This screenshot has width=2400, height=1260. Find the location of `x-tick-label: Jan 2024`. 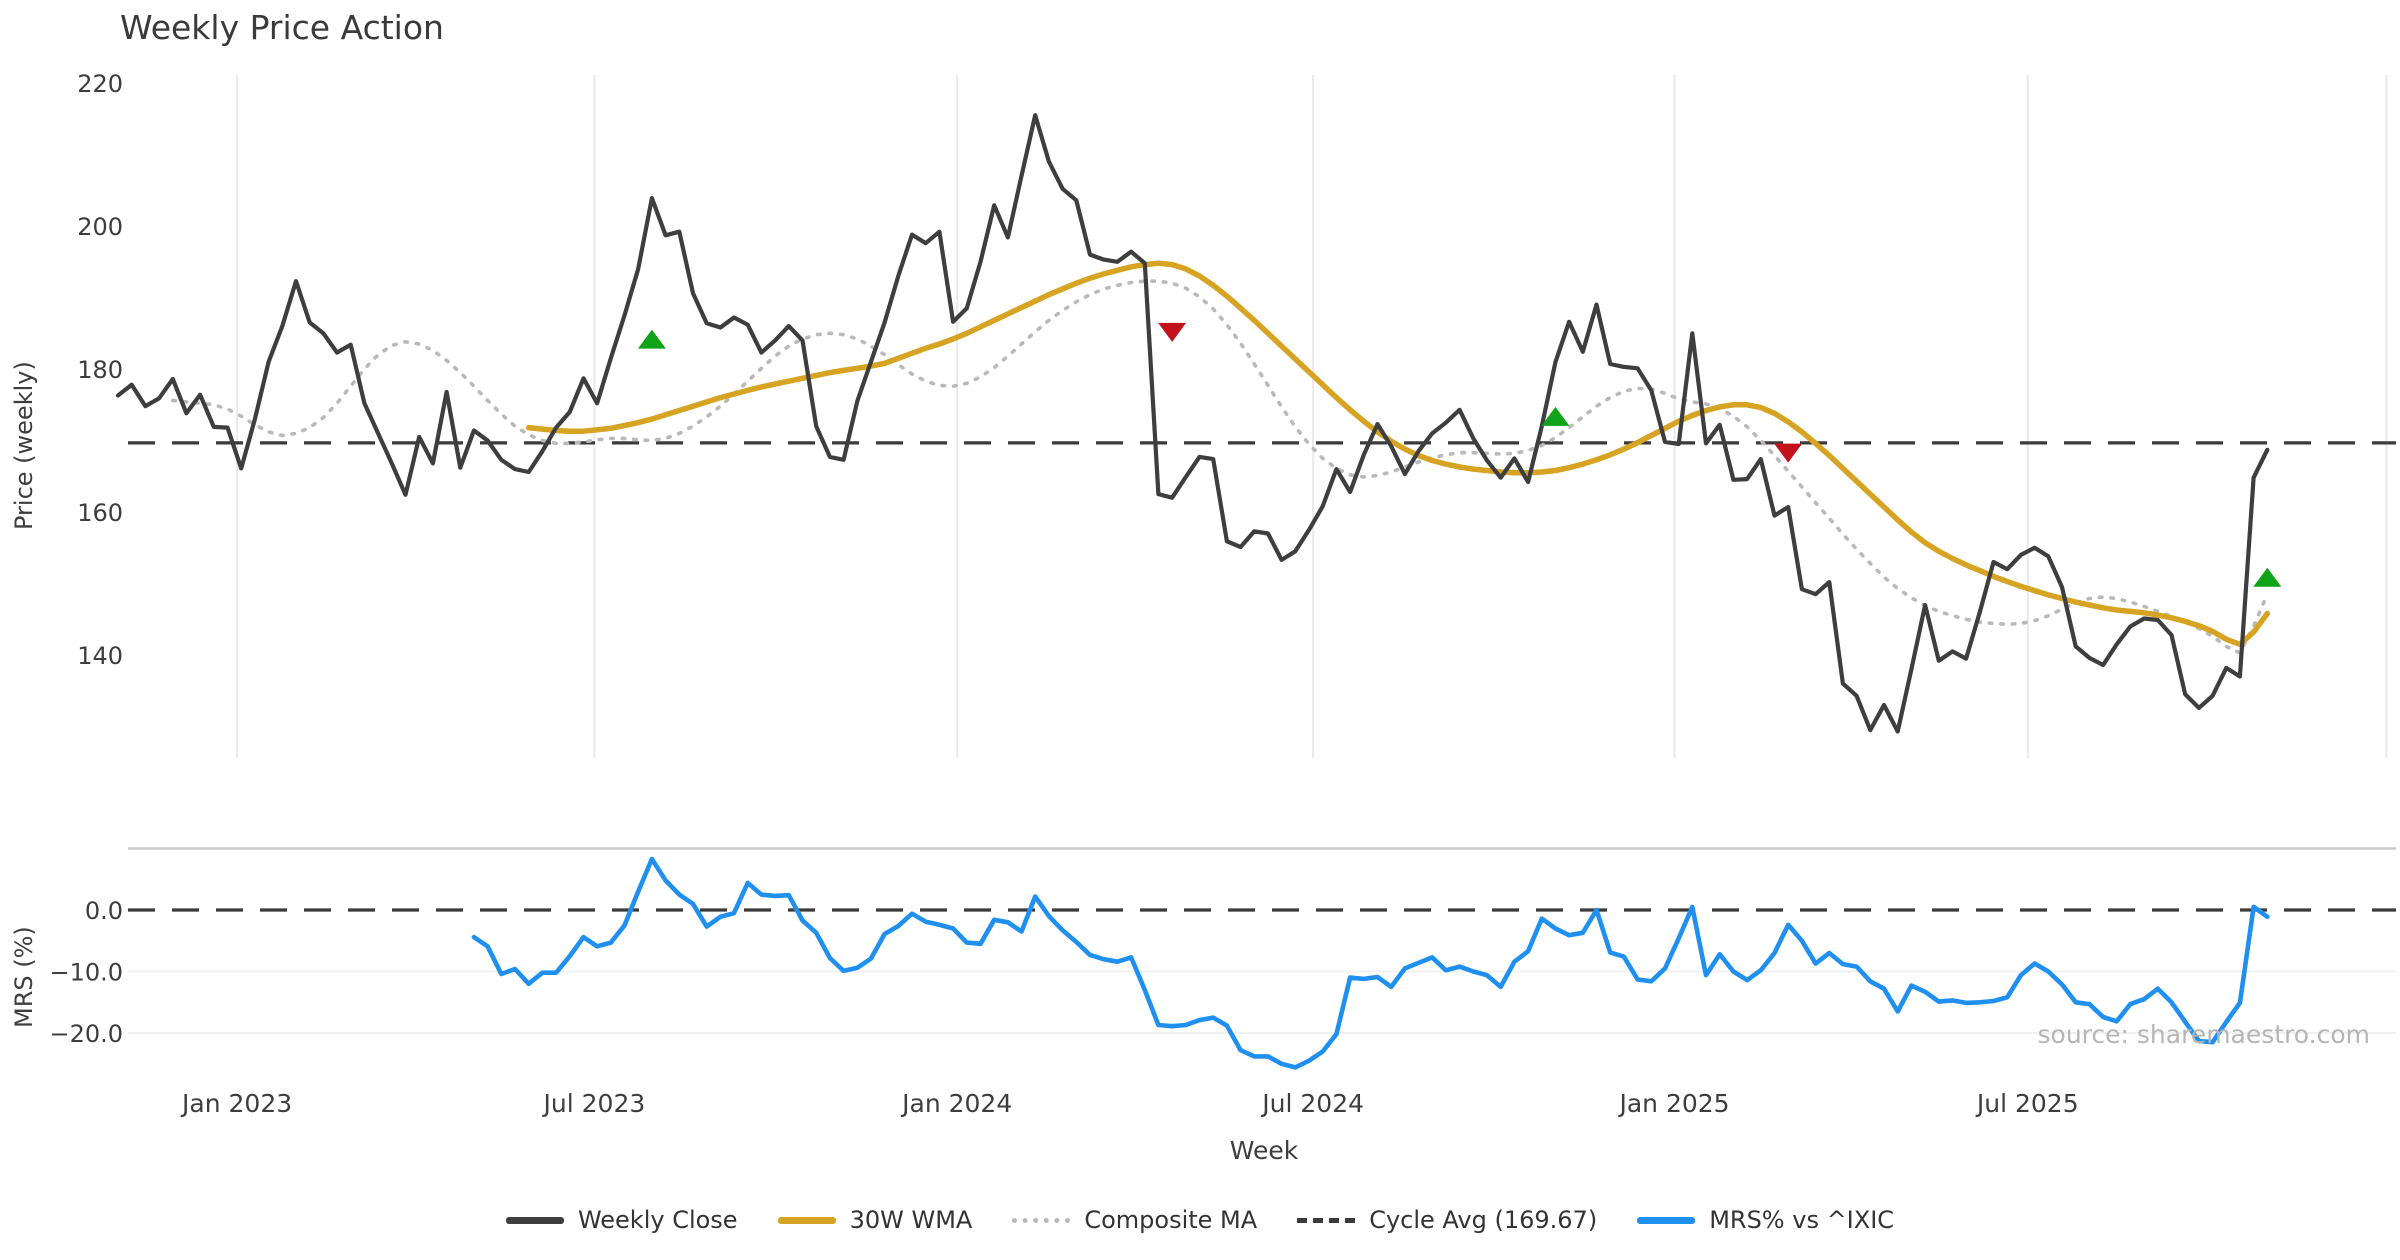

x-tick-label: Jan 2024 is located at coordinates (956, 1103).